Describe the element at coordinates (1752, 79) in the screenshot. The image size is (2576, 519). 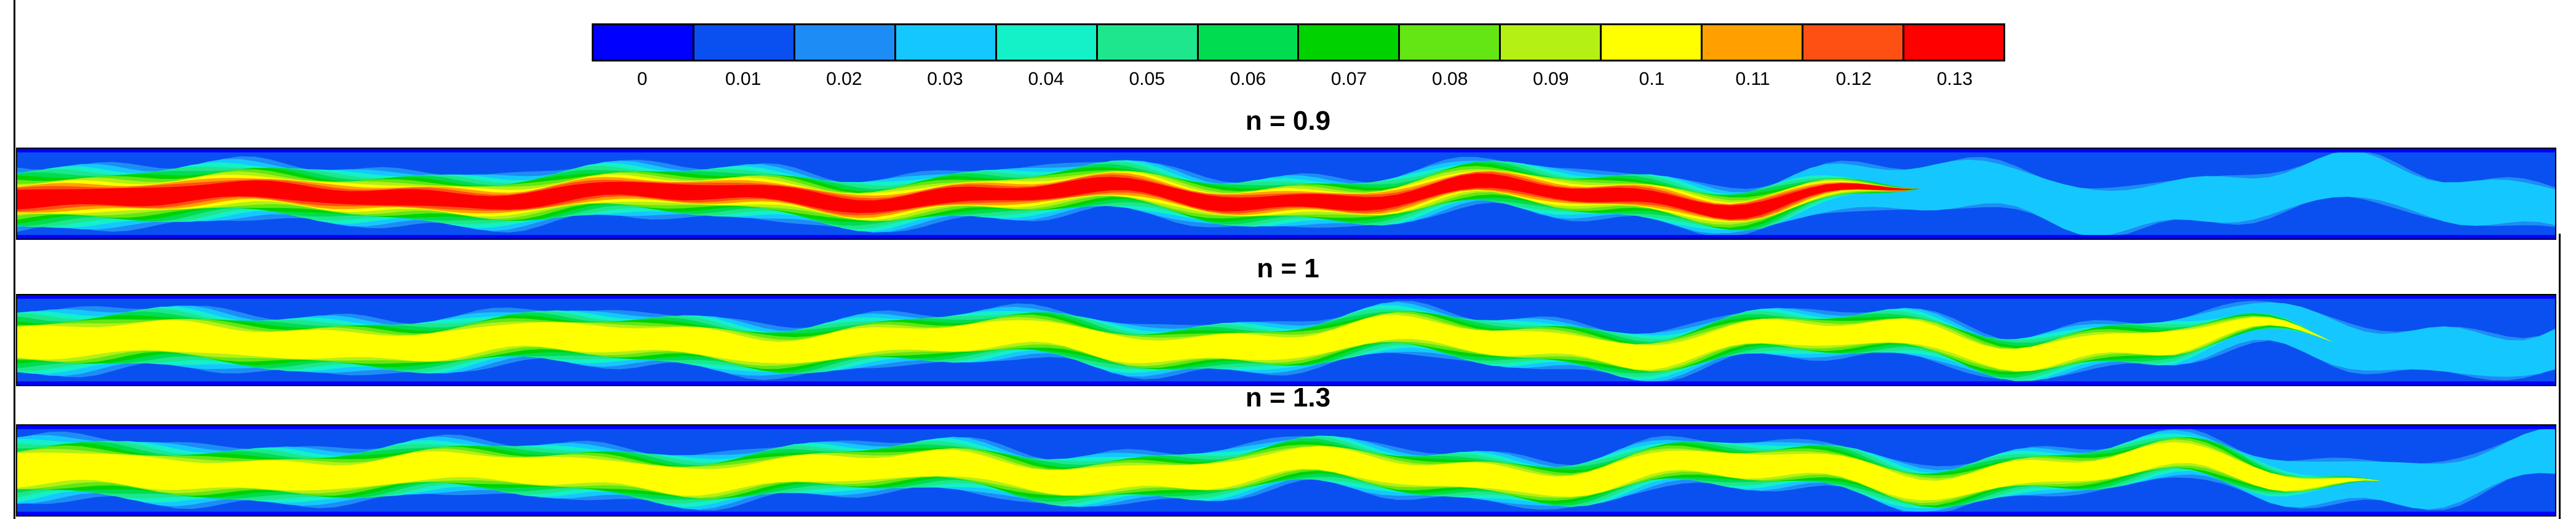
I see `colorbar-tick-label: 0.11` at that location.